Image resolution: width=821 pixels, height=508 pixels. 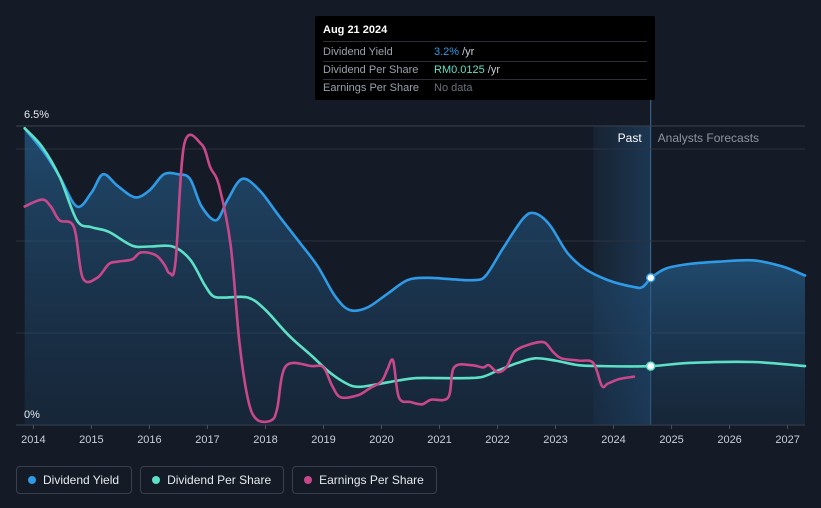 What do you see at coordinates (727, 342) in the screenshot?
I see `dividend-yield-forecast-area` at bounding box center [727, 342].